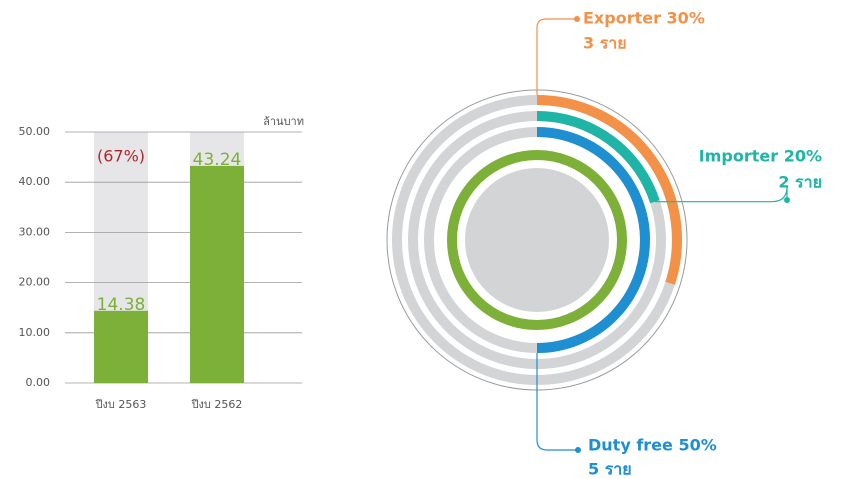 The height and width of the screenshot is (479, 843). I want to click on series-label: Importer 20%, so click(760, 156).